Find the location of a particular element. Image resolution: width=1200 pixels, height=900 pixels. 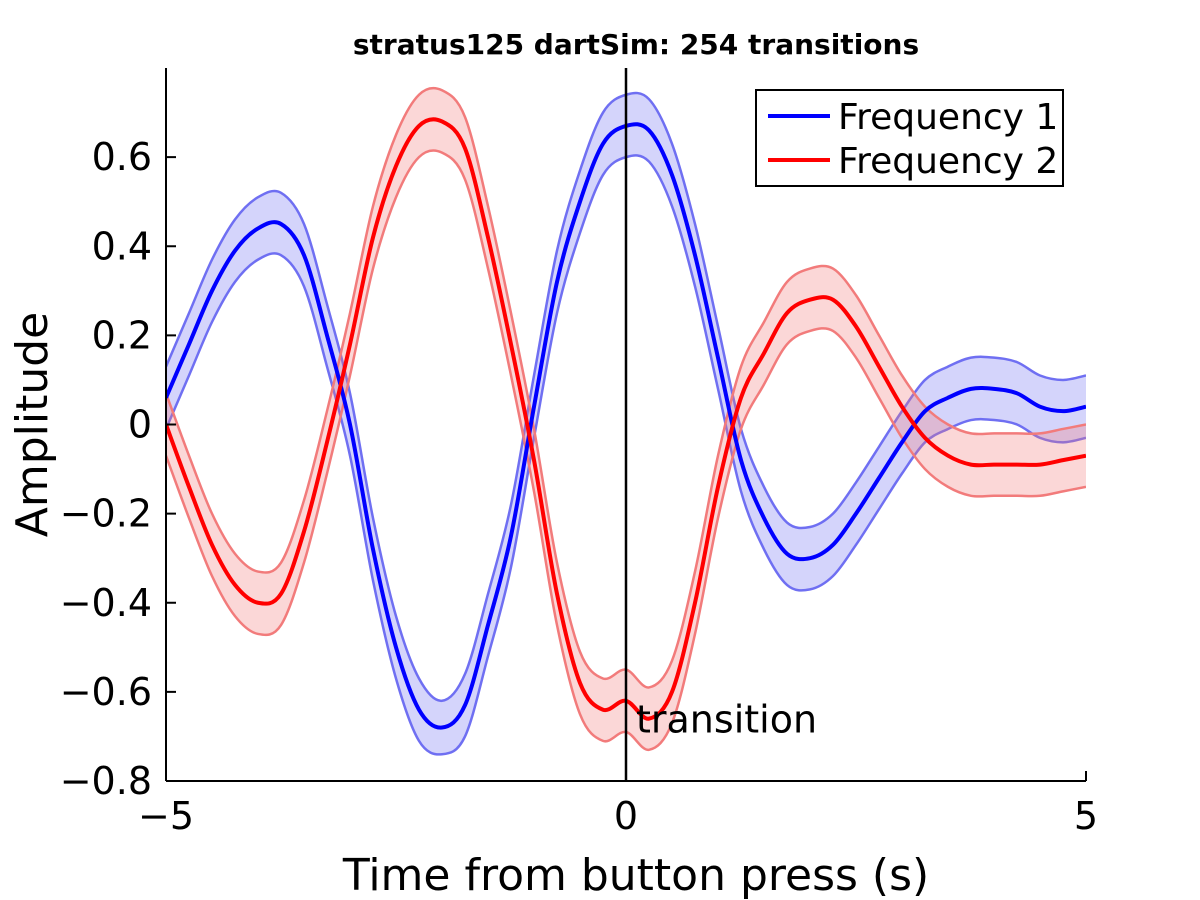

y-tick-label: 0.6 is located at coordinates (122, 157).